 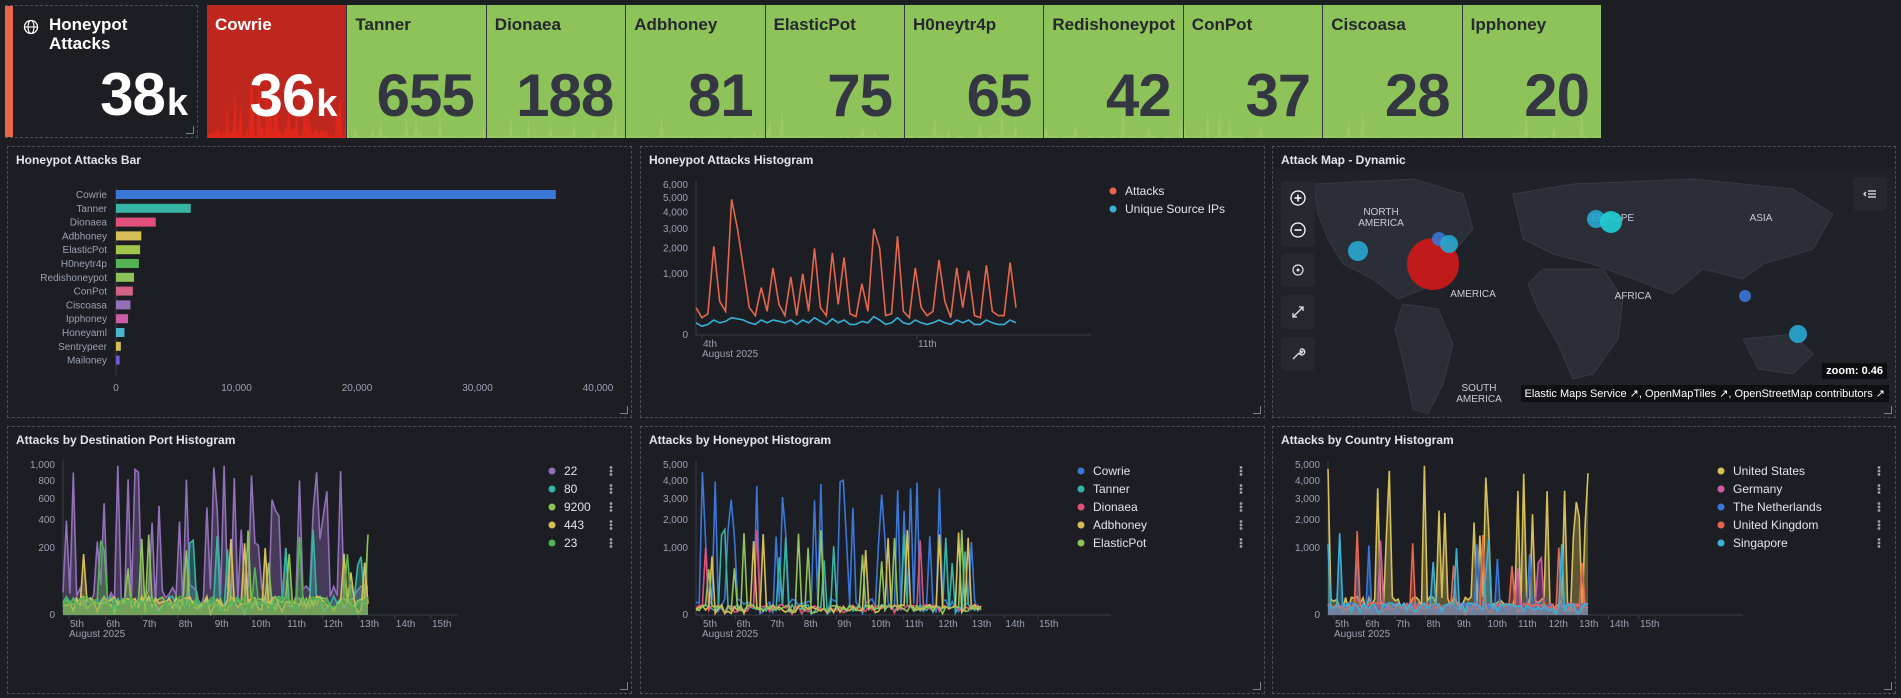 I want to click on bar-redishoneypot, so click(x=125, y=277).